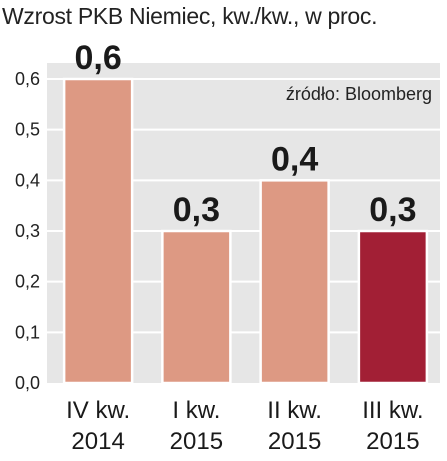  Describe the element at coordinates (27, 79) in the screenshot. I see `y-tick-label: 0,6` at that location.